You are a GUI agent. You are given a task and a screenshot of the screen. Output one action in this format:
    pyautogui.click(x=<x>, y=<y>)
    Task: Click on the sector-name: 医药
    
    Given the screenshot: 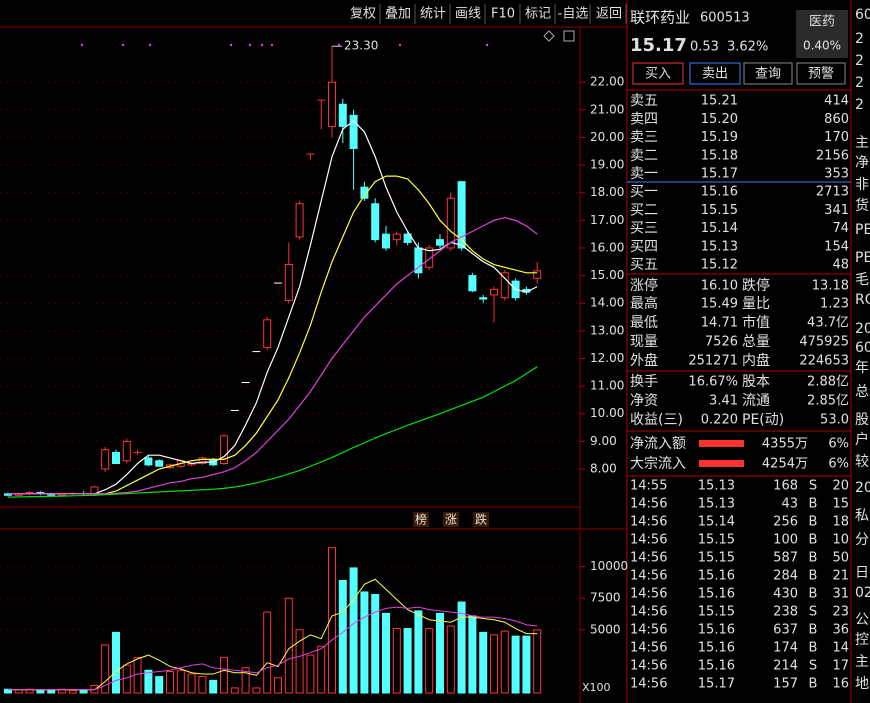 What is the action you would take?
    pyautogui.click(x=822, y=22)
    